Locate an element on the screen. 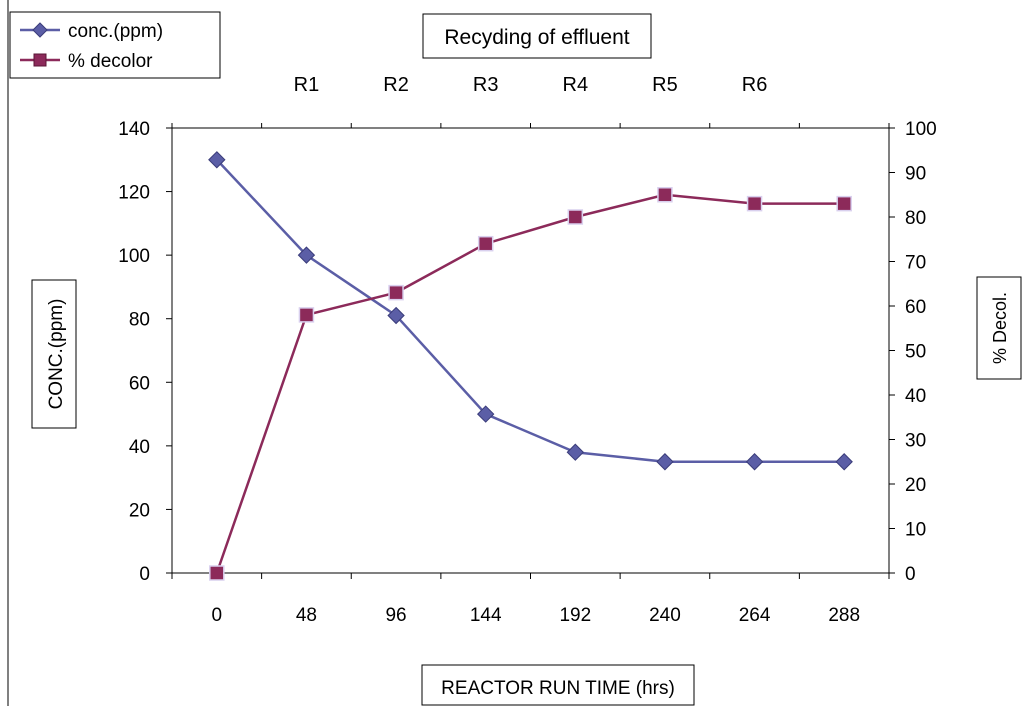  y-tick-label: 20 is located at coordinates (139, 510).